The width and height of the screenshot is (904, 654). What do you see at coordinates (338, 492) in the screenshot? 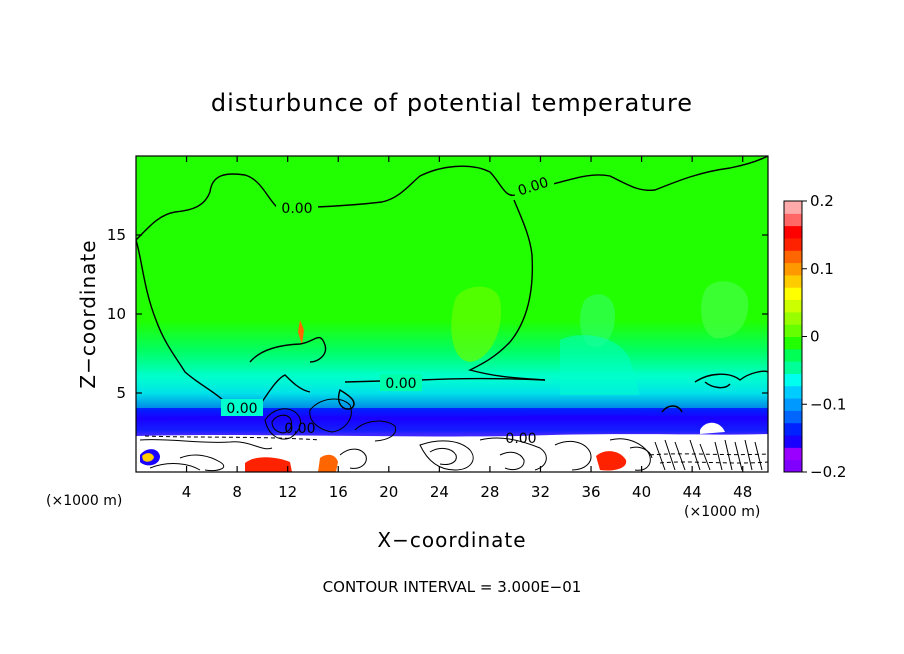
I see `x-tick-label: 16` at bounding box center [338, 492].